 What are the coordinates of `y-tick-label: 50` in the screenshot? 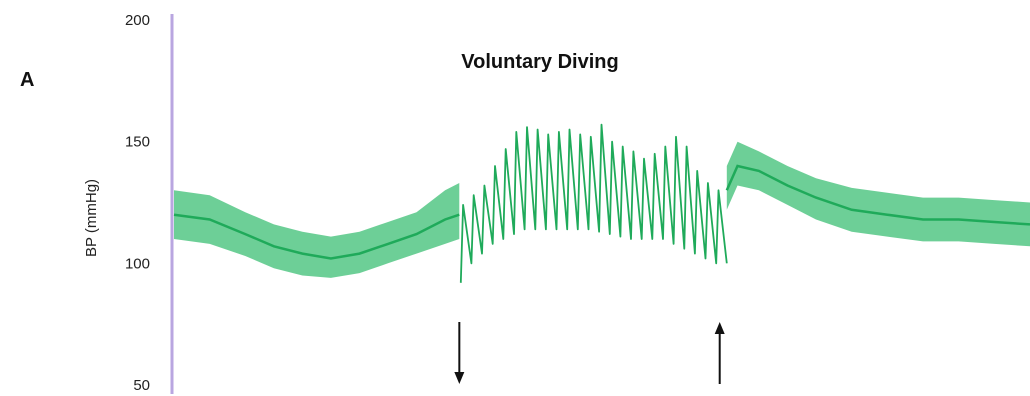 It's located at (141, 385).